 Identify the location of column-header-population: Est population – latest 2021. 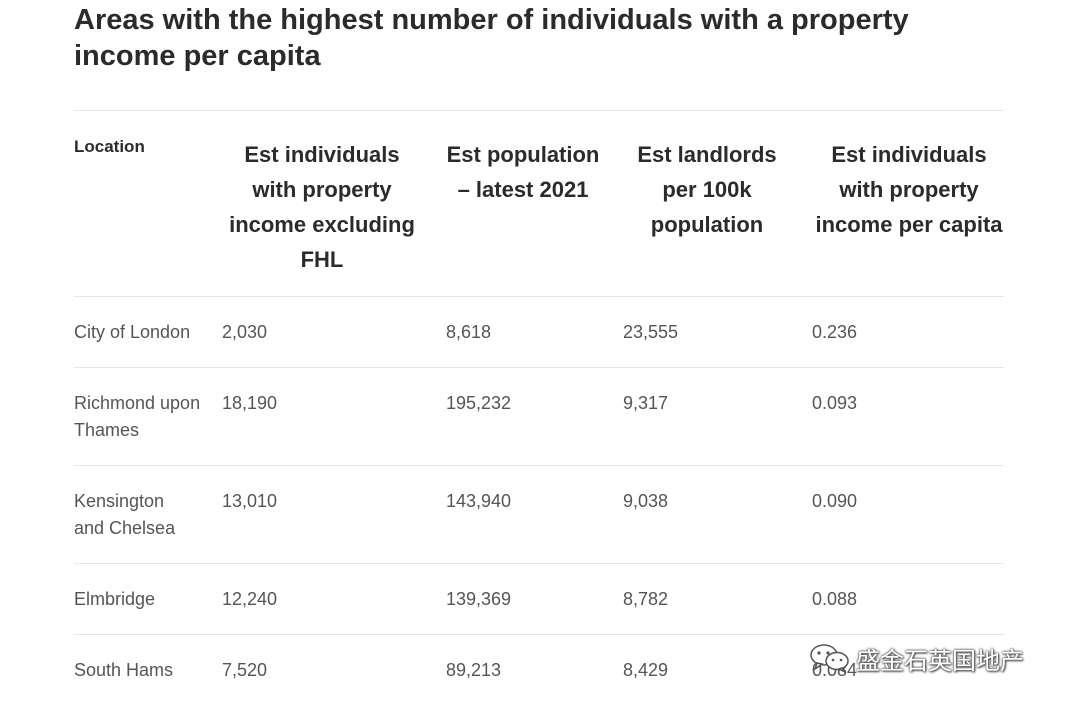
(523, 172).